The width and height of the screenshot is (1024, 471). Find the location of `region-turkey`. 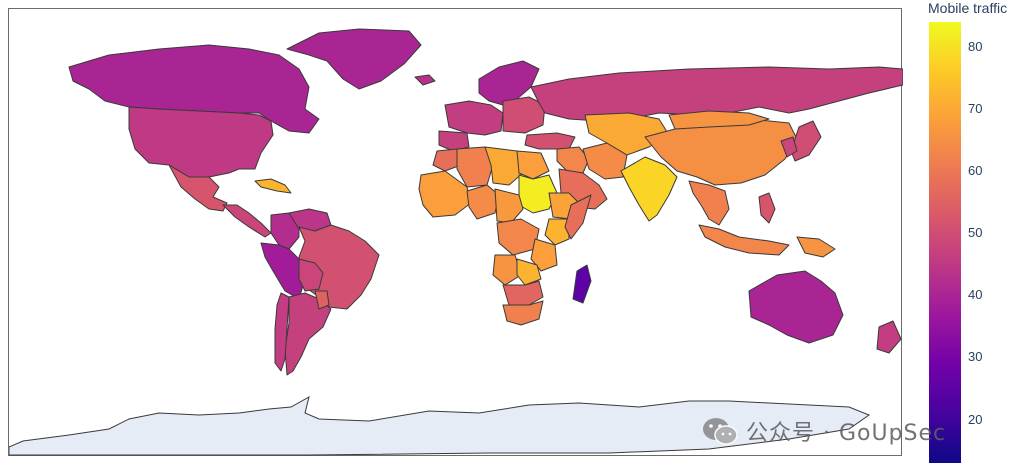

region-turkey is located at coordinates (550, 141).